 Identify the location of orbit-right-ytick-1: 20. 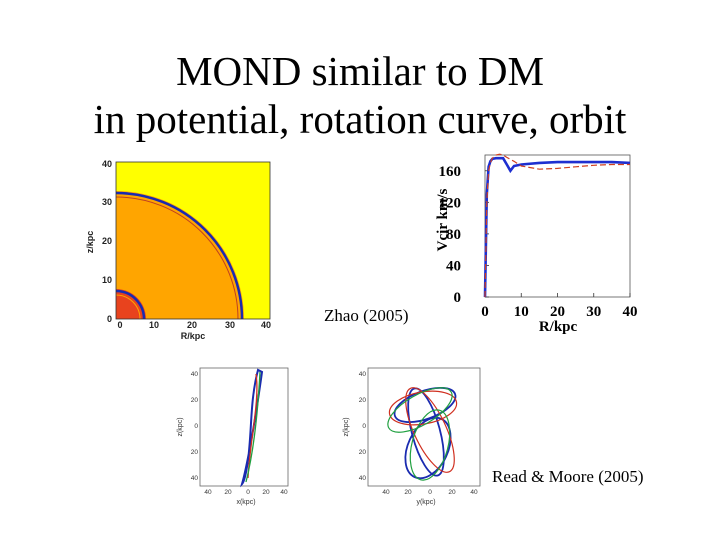
(363, 400).